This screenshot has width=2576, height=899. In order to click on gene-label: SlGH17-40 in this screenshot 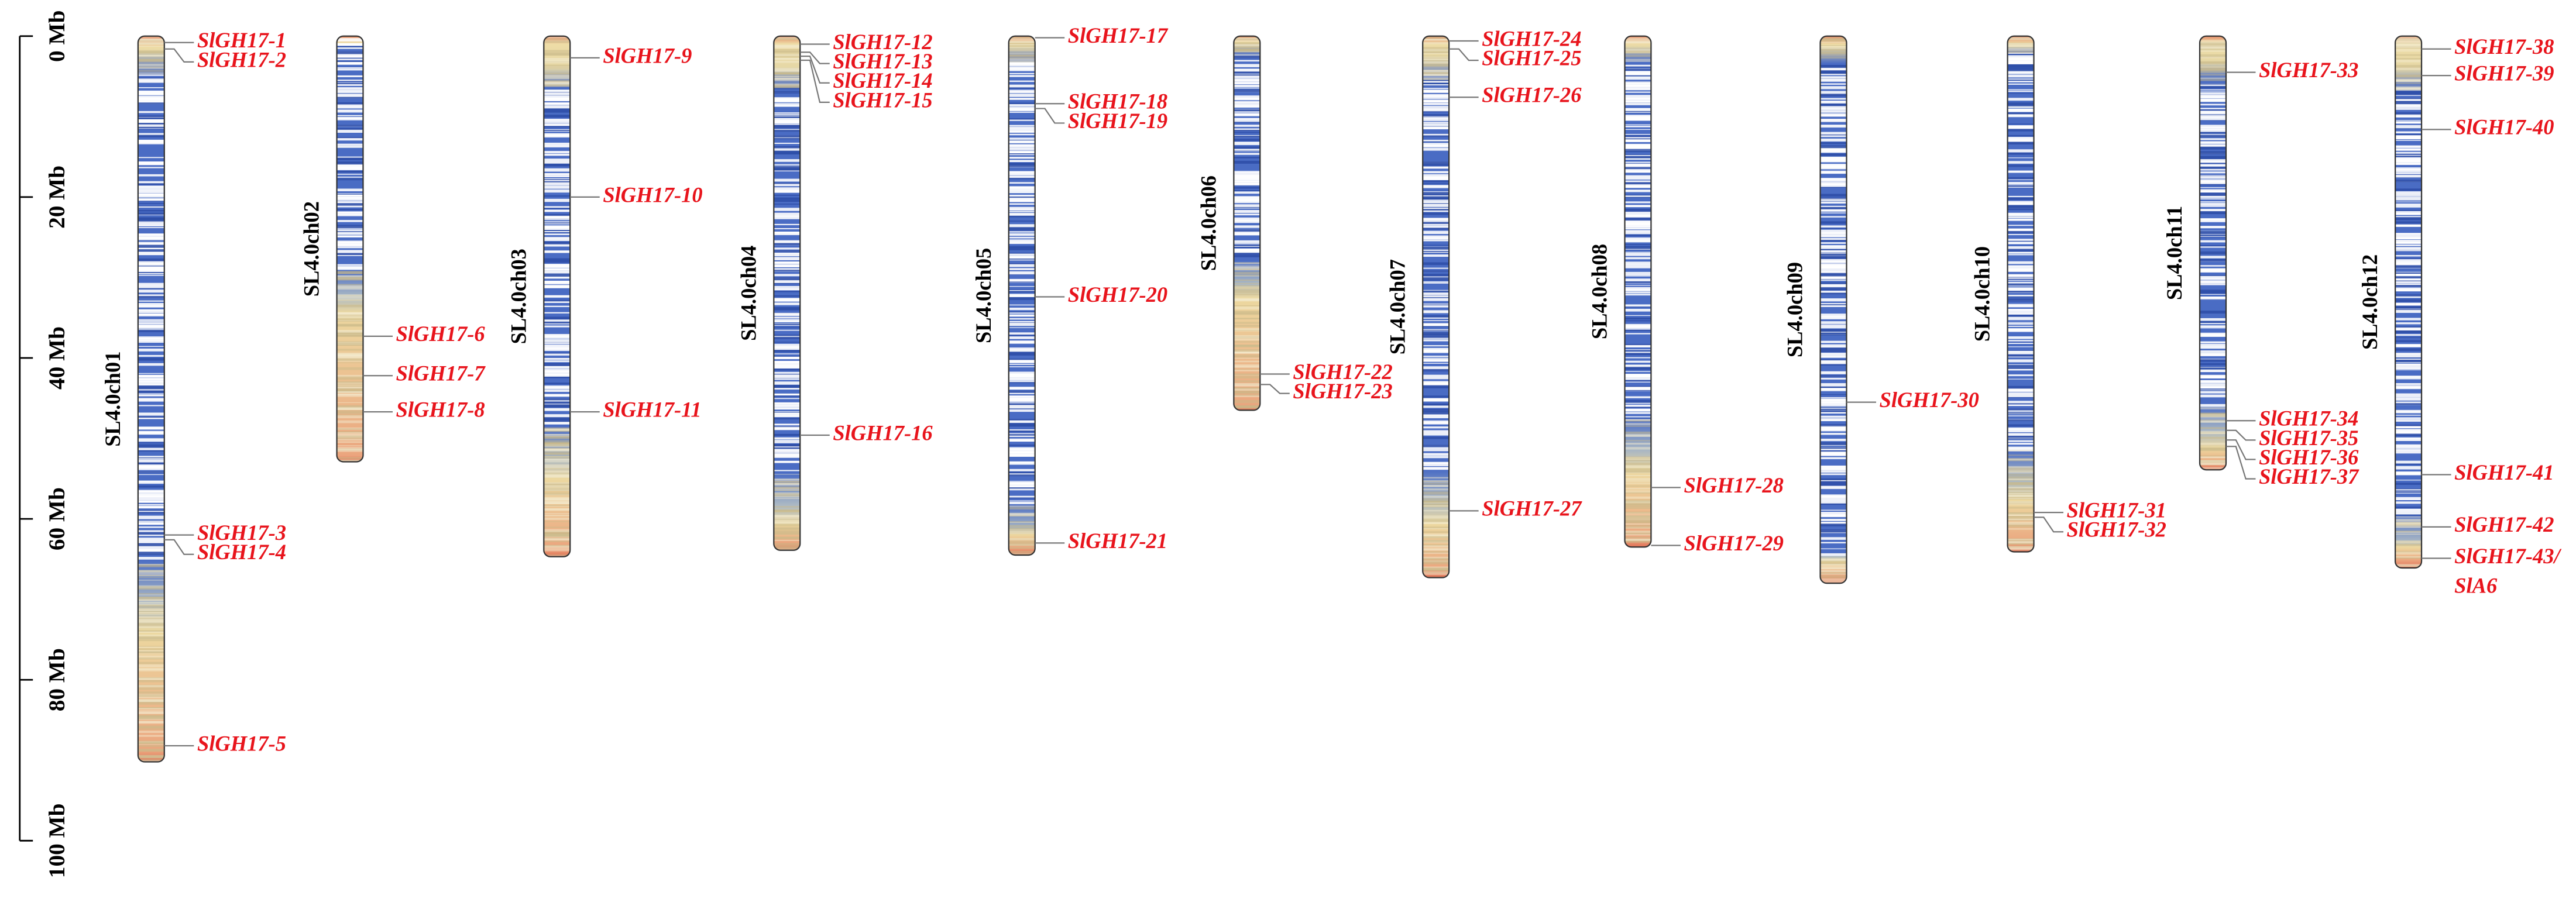, I will do `click(2504, 127)`.